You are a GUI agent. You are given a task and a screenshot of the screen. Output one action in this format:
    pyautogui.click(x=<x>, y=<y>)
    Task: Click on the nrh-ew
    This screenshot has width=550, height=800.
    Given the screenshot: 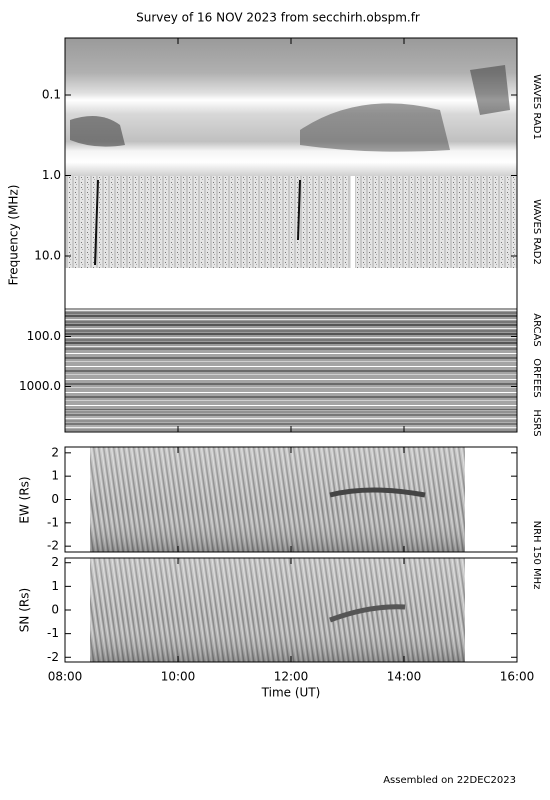 What is the action you would take?
    pyautogui.click(x=291, y=499)
    